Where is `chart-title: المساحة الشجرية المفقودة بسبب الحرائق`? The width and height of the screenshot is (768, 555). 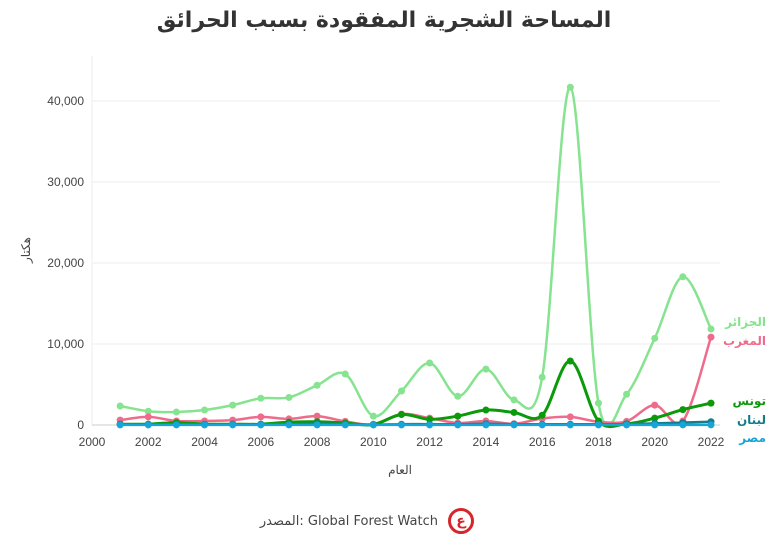
chart-title: المساحة الشجرية المفقودة بسبب الحرائق is located at coordinates (384, 20).